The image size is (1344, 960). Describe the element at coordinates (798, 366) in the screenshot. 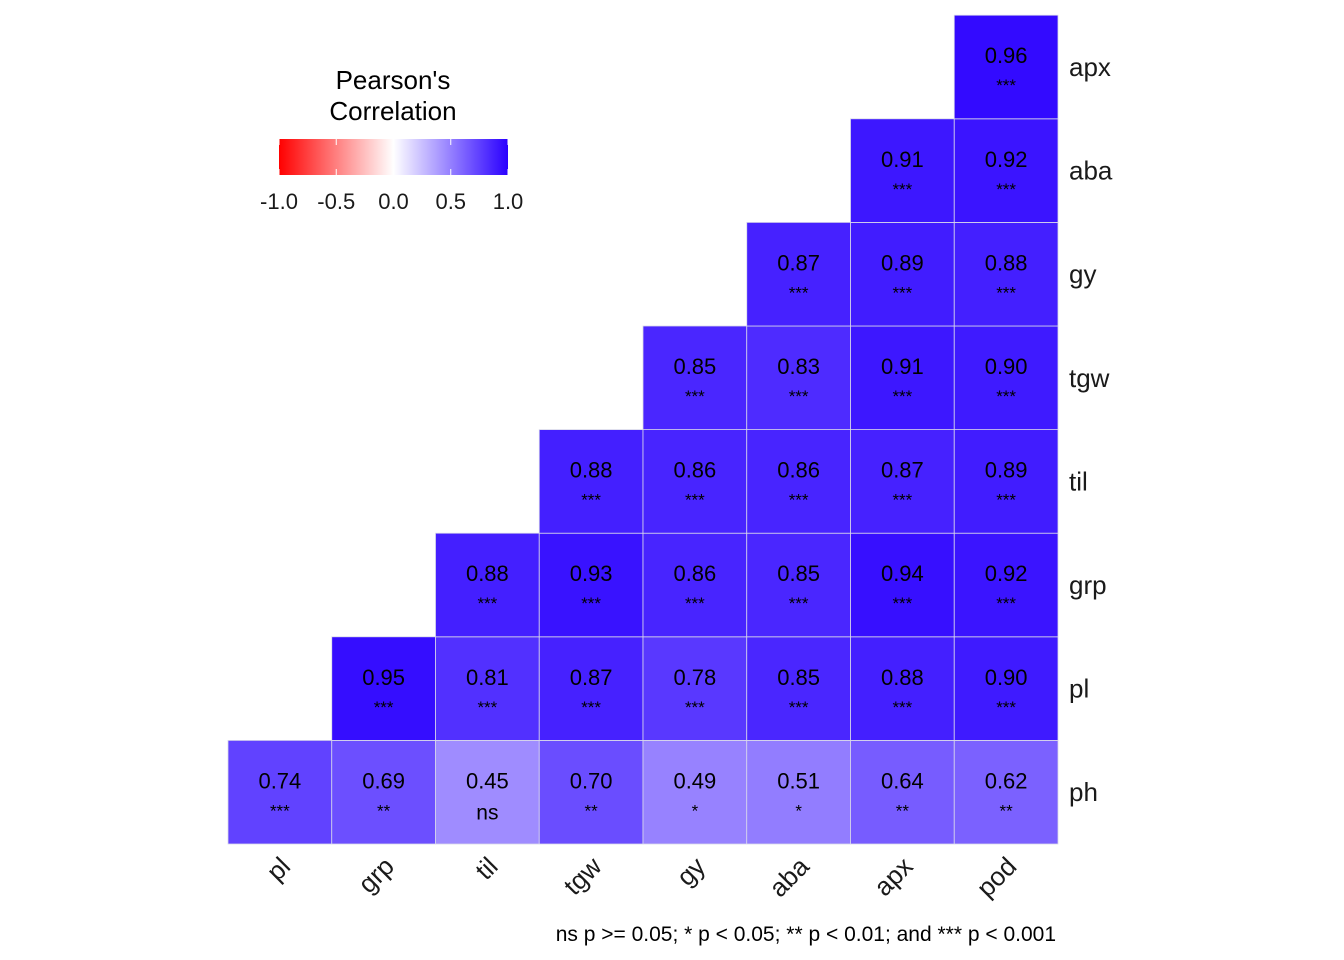

I see `cell-value-label: 0.83` at that location.